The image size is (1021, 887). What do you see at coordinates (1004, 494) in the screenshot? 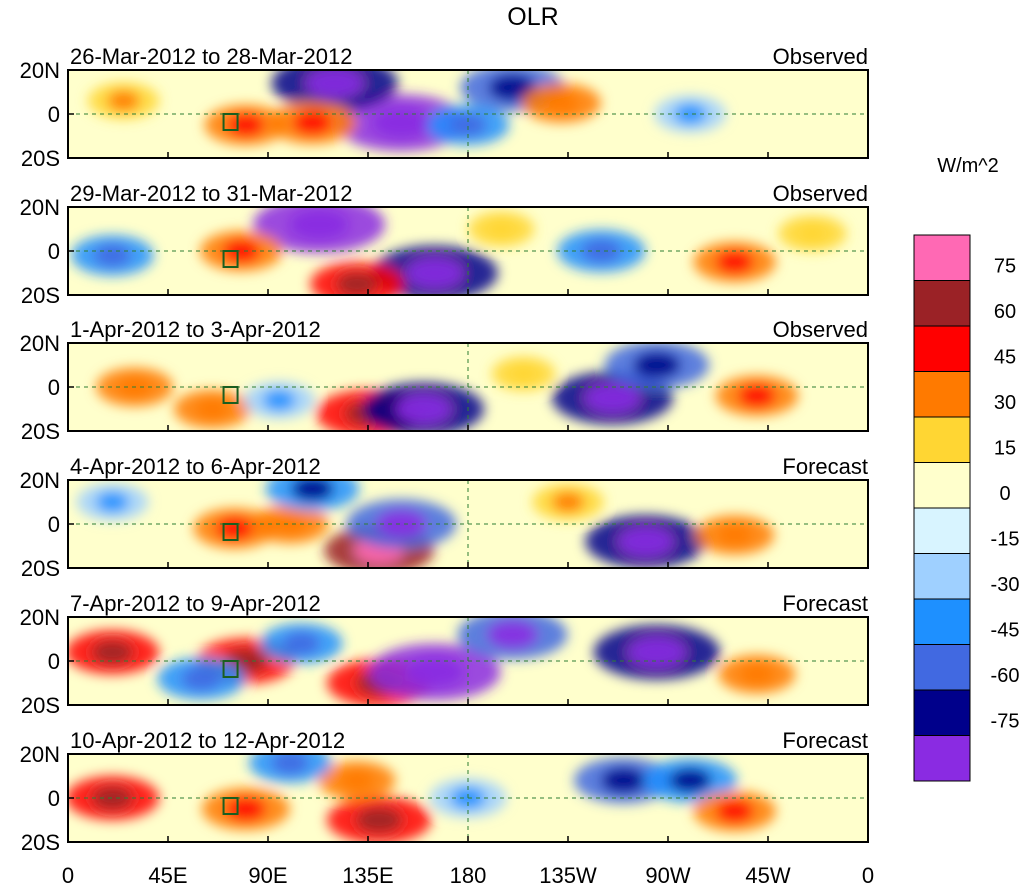
I see `colorbar-label: 0` at bounding box center [1004, 494].